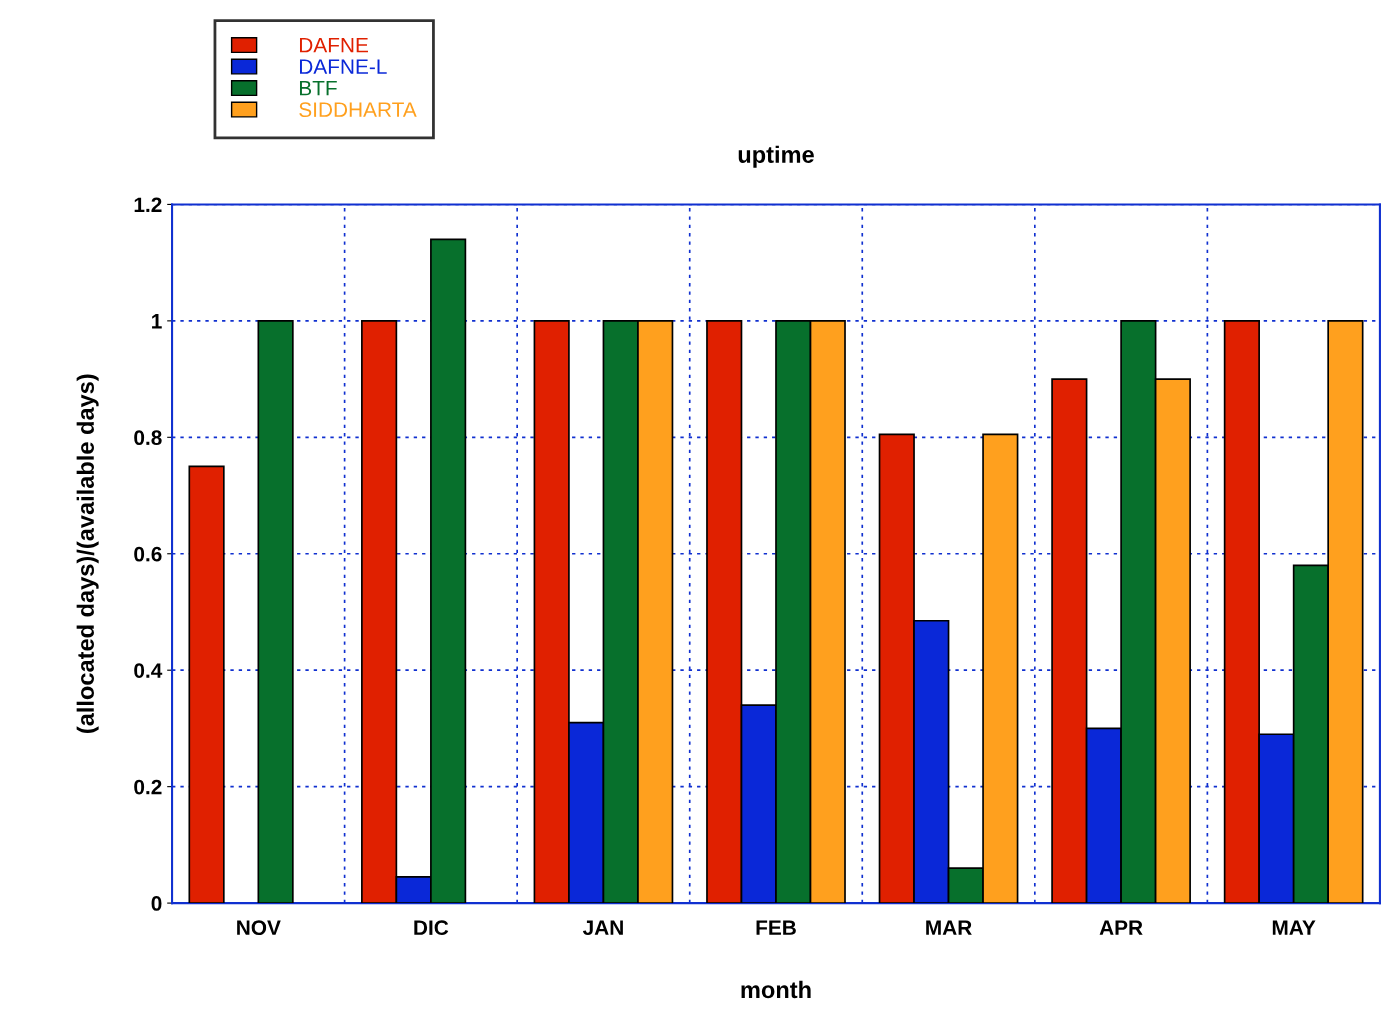 The height and width of the screenshot is (1017, 1382). Describe the element at coordinates (333, 45) in the screenshot. I see `legend-label: DAFNE` at that location.